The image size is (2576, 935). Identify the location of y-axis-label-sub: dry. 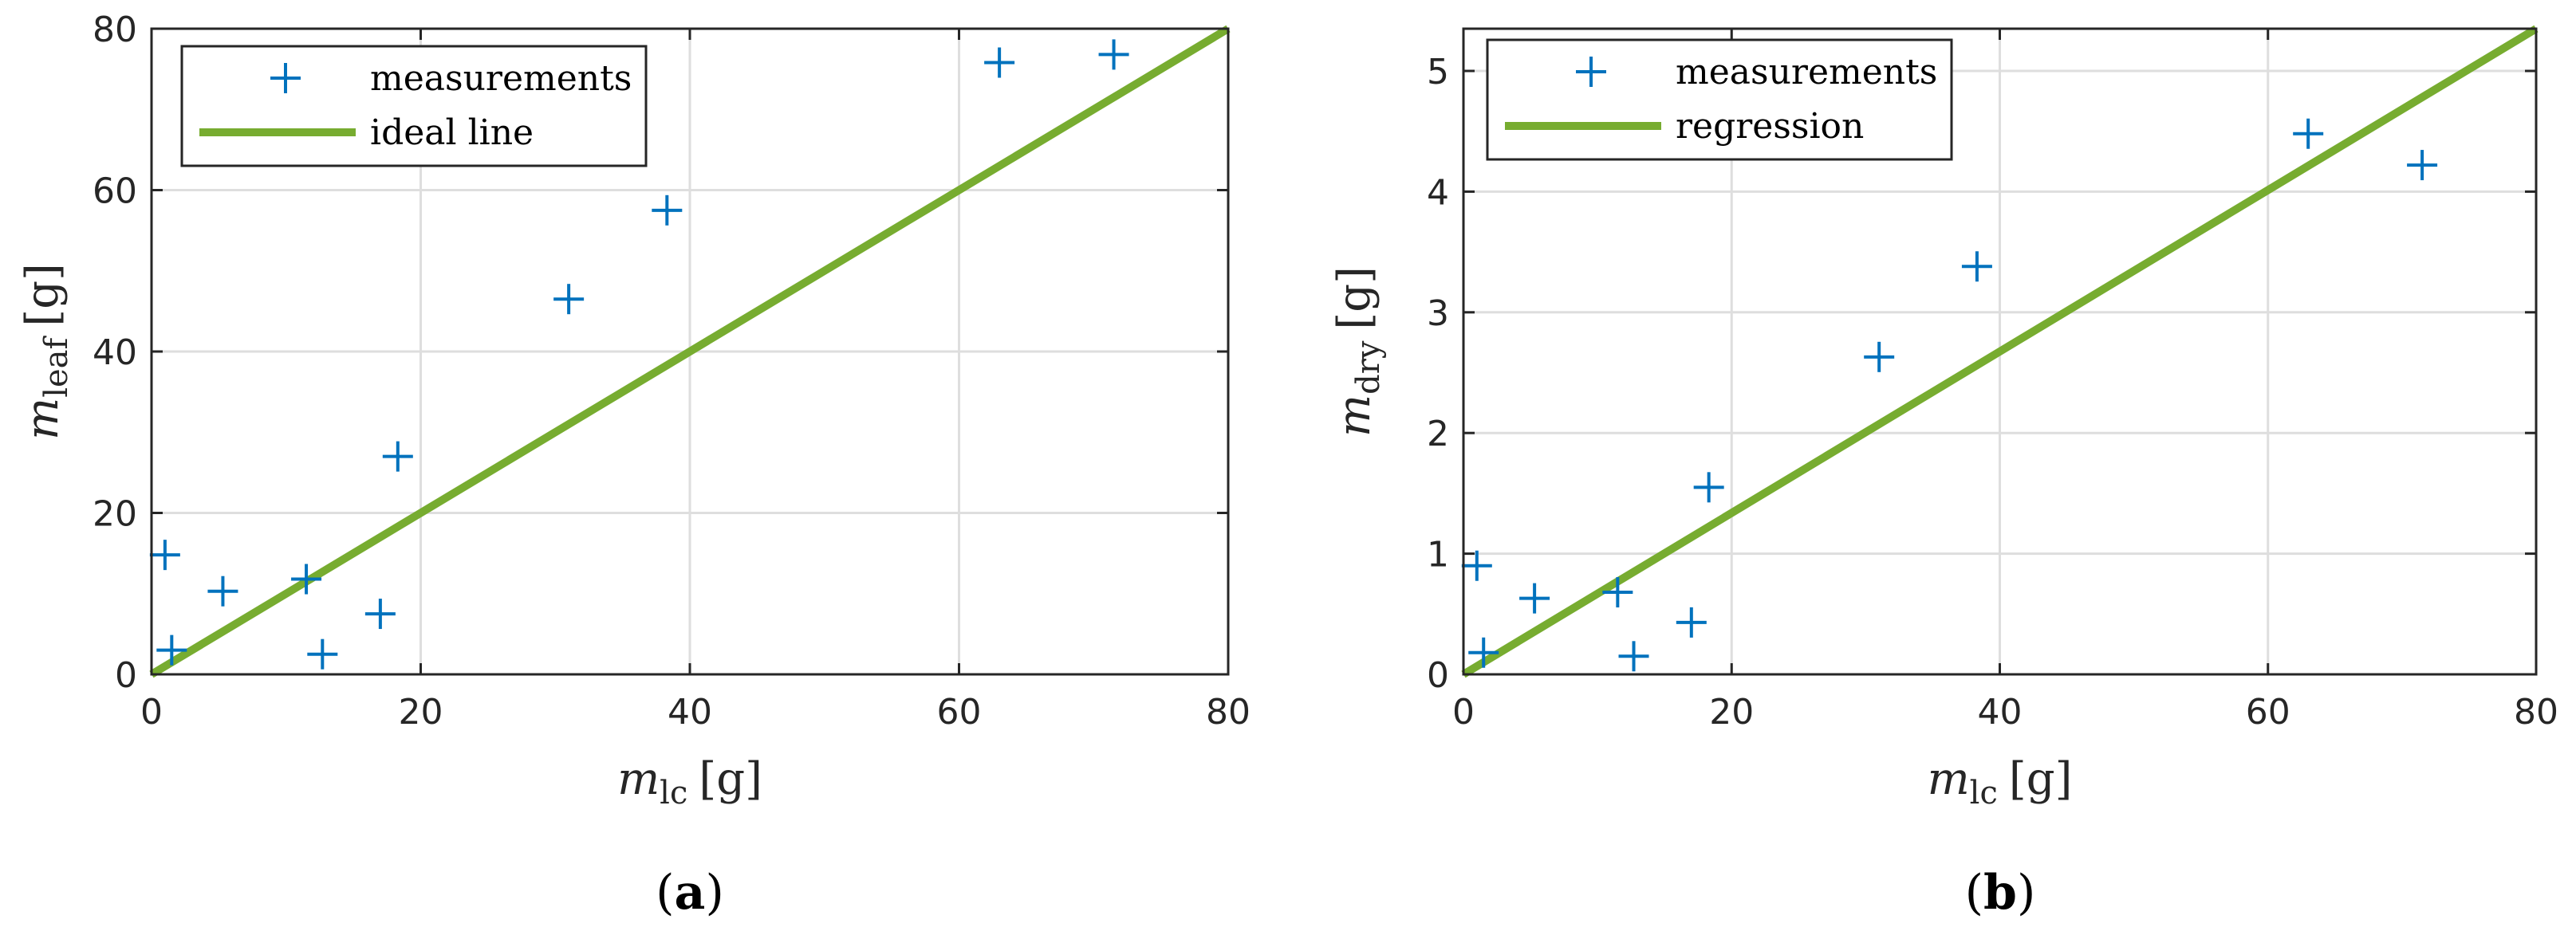
(1368, 367).